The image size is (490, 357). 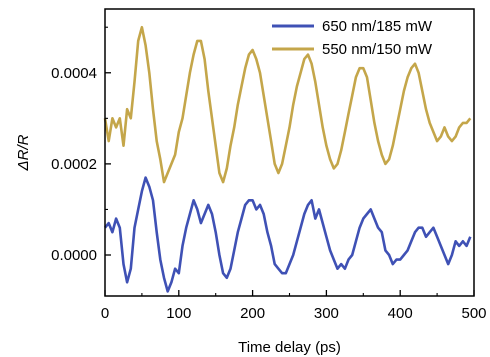 I want to click on legend: 650 nm/185 mW 550 nm/150 mW, so click(x=352, y=38).